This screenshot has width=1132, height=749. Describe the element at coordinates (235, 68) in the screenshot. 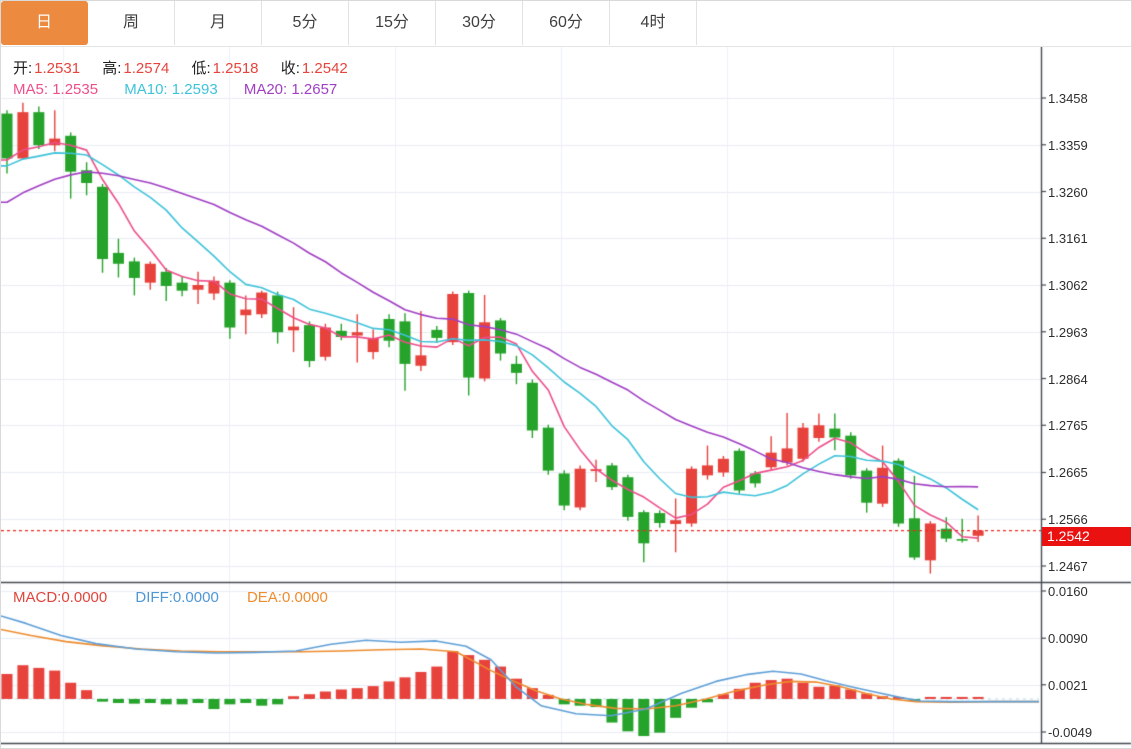

I see `low-value: 1.2518` at that location.